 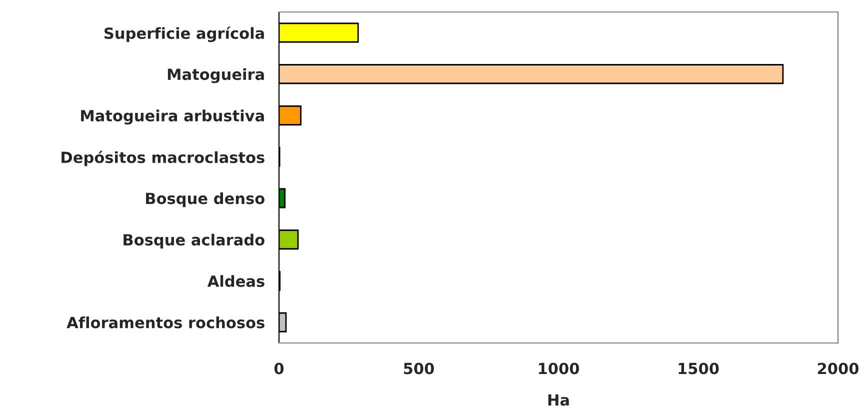 What do you see at coordinates (419, 368) in the screenshot?
I see `x-tick-label: 500` at bounding box center [419, 368].